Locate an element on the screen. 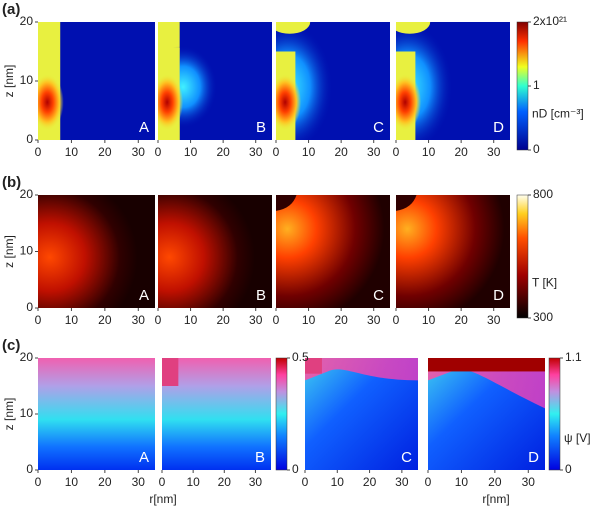 This screenshot has height=517, width=608. colorbar-tick-label: 1.1 is located at coordinates (573, 357).